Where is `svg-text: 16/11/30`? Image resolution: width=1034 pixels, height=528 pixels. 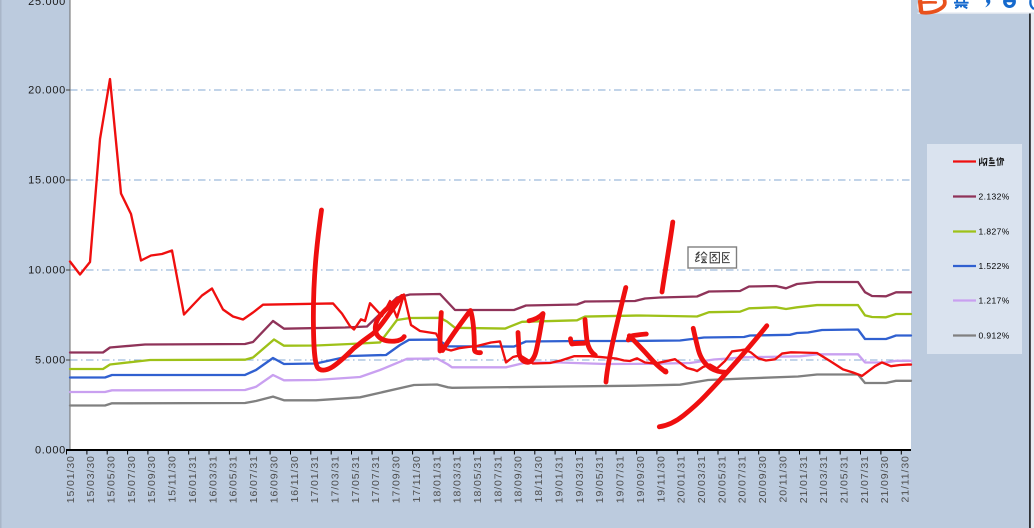 svg-text: 16/11/30 is located at coordinates (295, 478).